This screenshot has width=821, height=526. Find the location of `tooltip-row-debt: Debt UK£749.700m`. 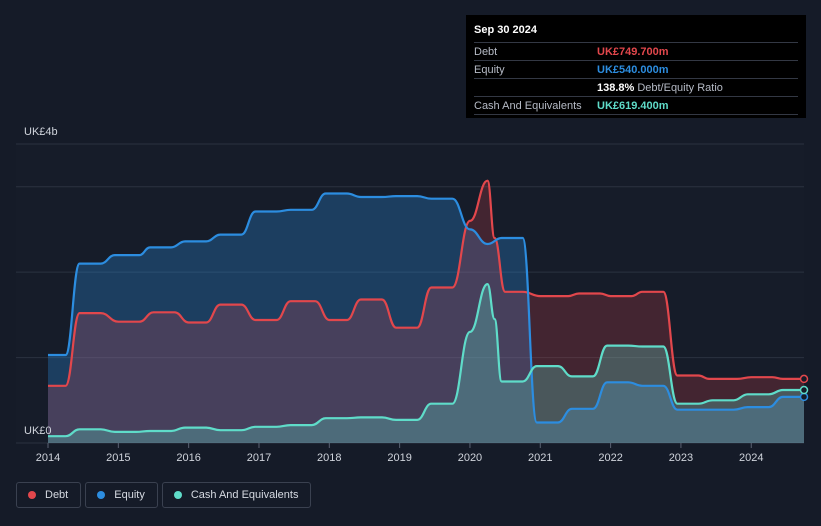

tooltip-row-debt: Debt UK£749.700m is located at coordinates (636, 51).